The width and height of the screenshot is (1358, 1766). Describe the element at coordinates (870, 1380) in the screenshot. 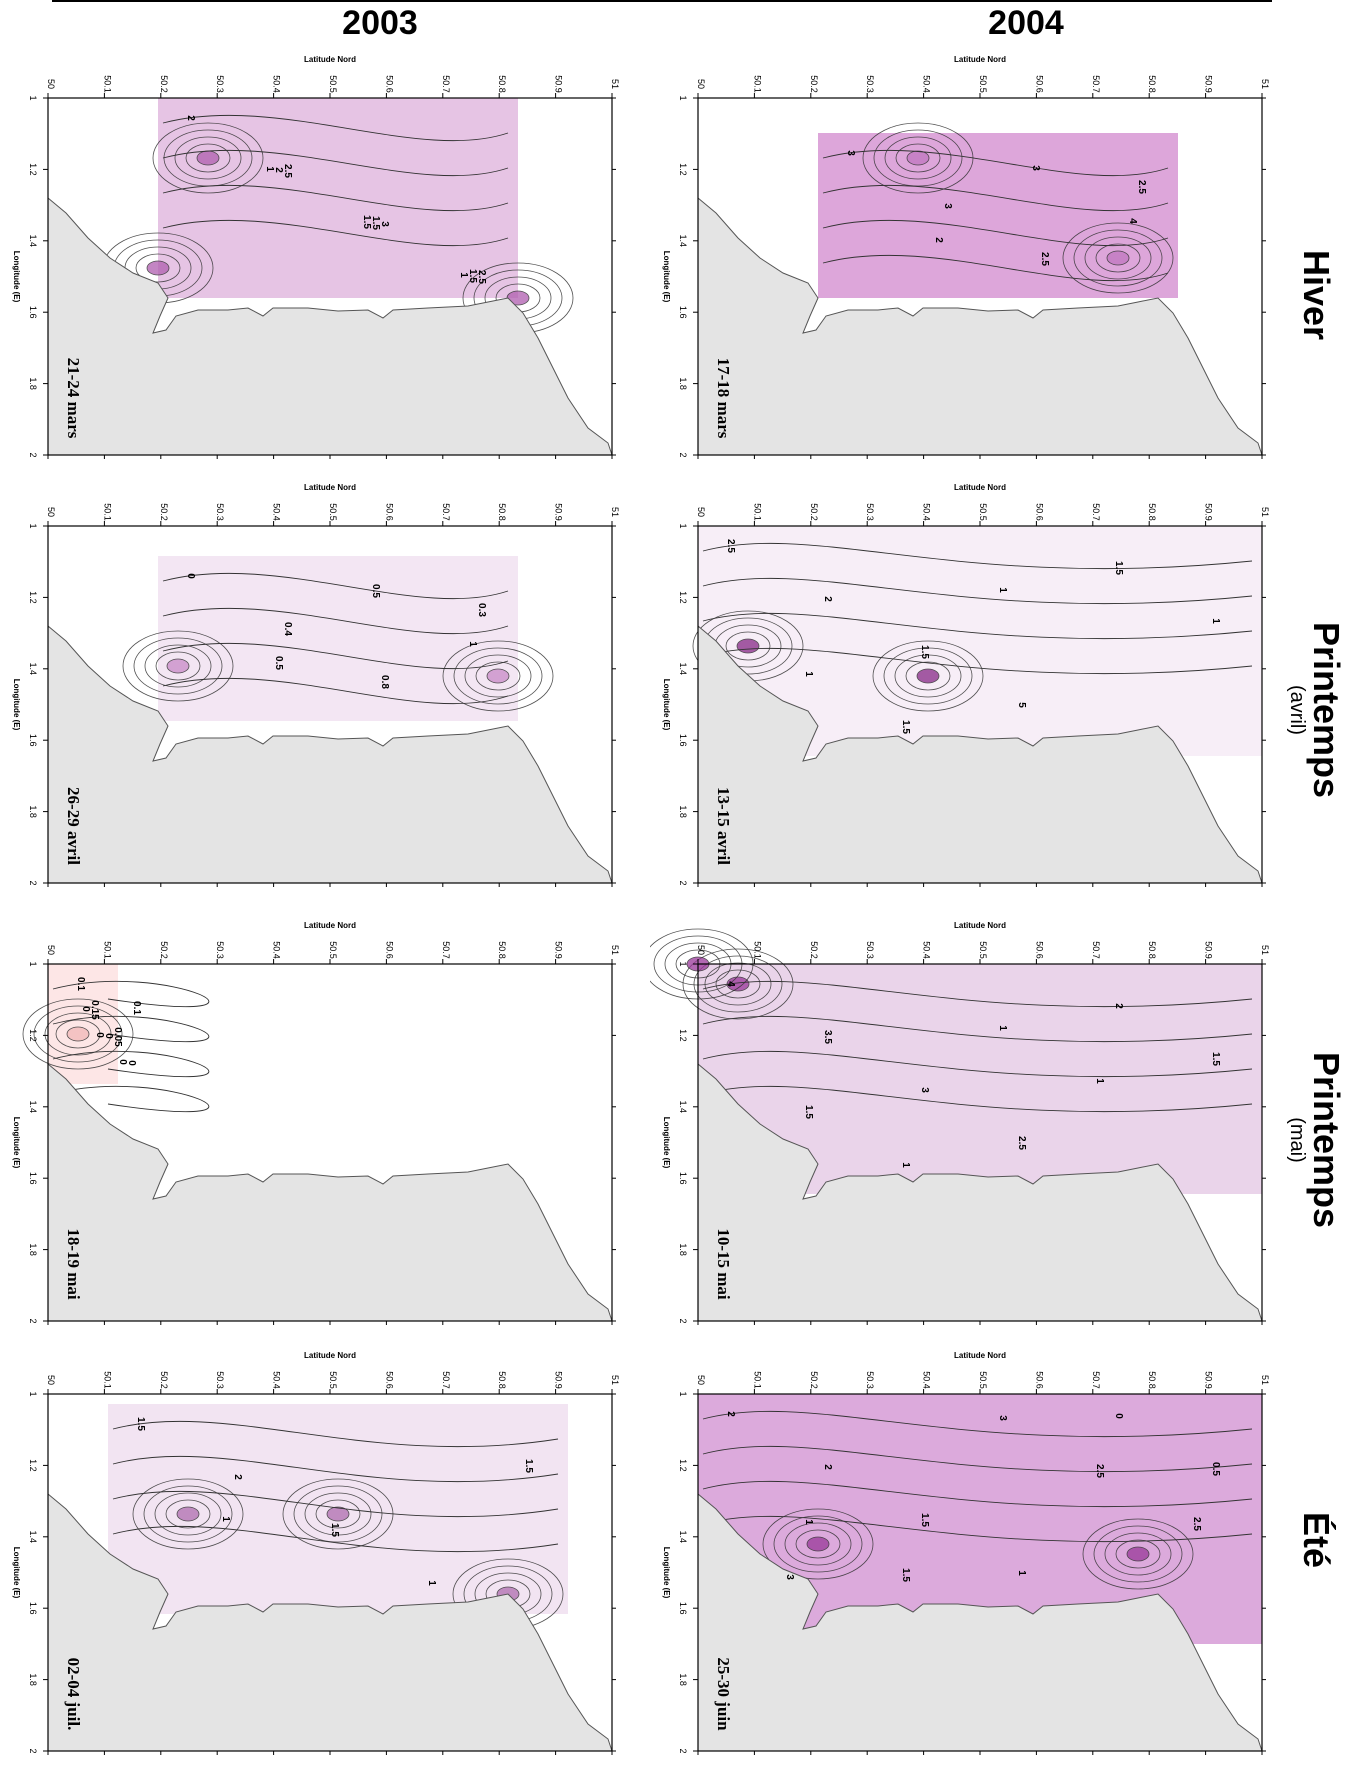

I see `lat-tick-label: 50.3` at that location.